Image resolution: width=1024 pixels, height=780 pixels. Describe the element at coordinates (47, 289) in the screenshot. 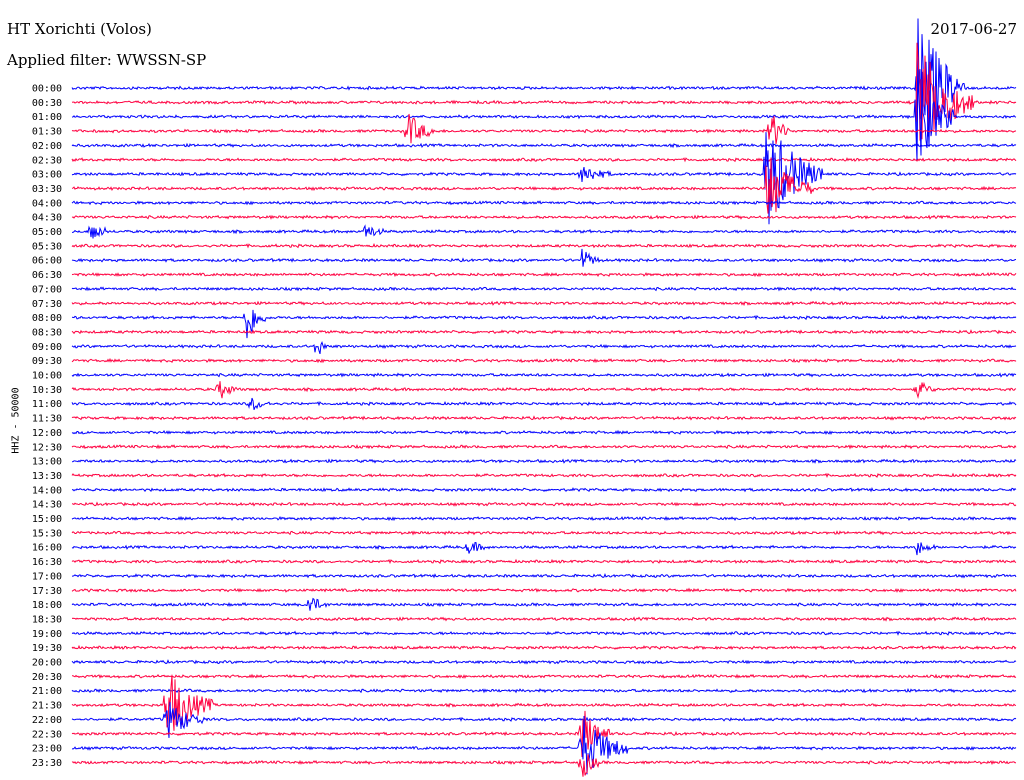

I see `row-time-label: 07:00` at that location.